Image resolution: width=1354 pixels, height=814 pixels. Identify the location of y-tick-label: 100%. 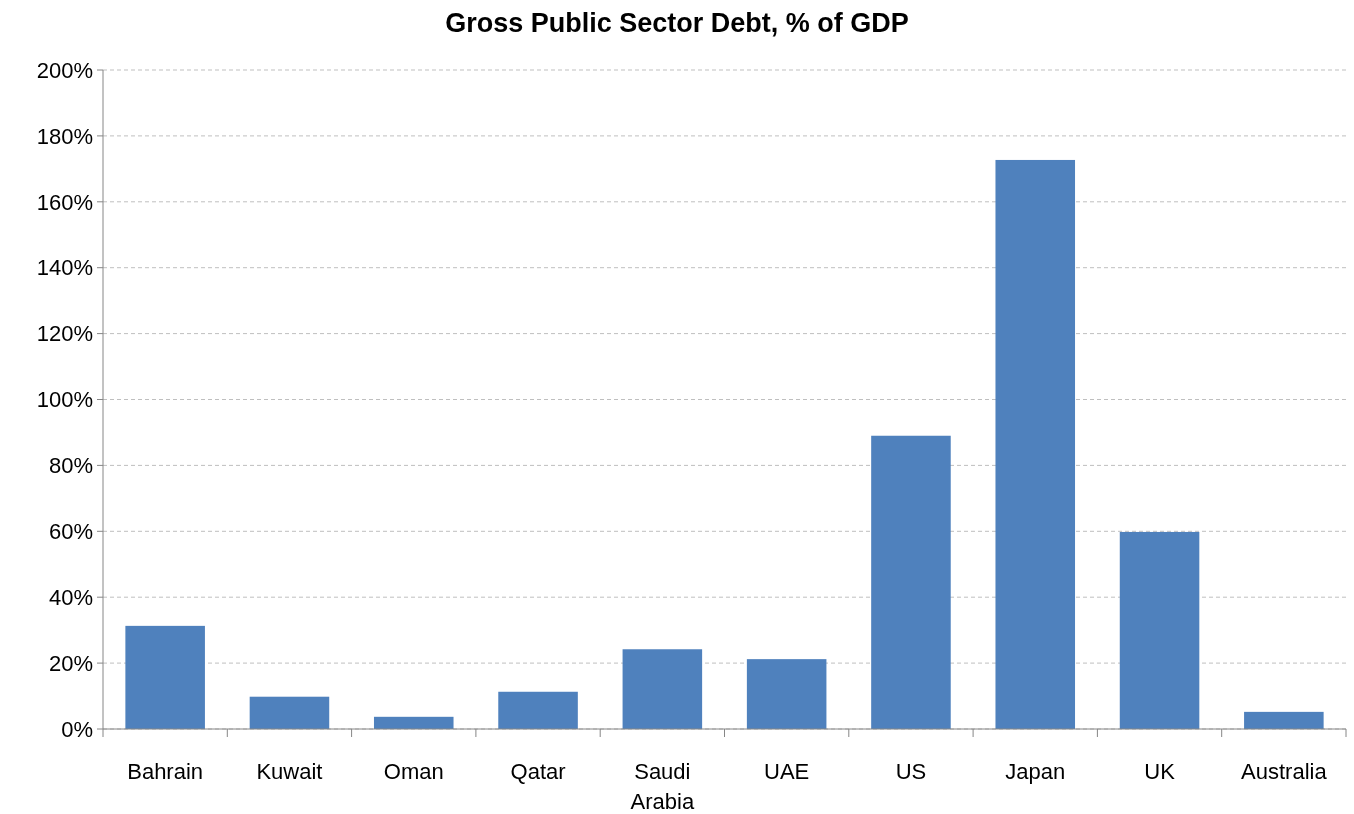
(64, 400).